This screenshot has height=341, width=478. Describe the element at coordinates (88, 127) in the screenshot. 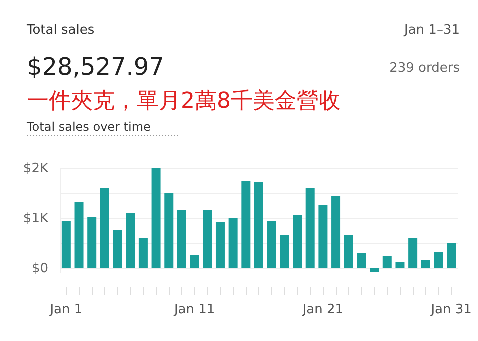

I see `chart-subtitle: Total sales over time` at that location.